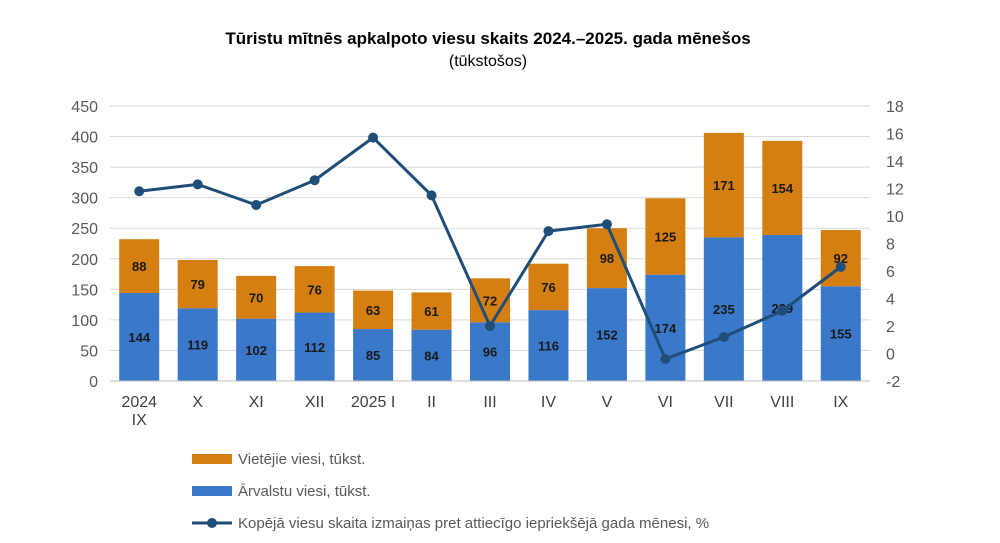 The height and width of the screenshot is (543, 1000). I want to click on x-category-label: VIII, so click(782, 402).